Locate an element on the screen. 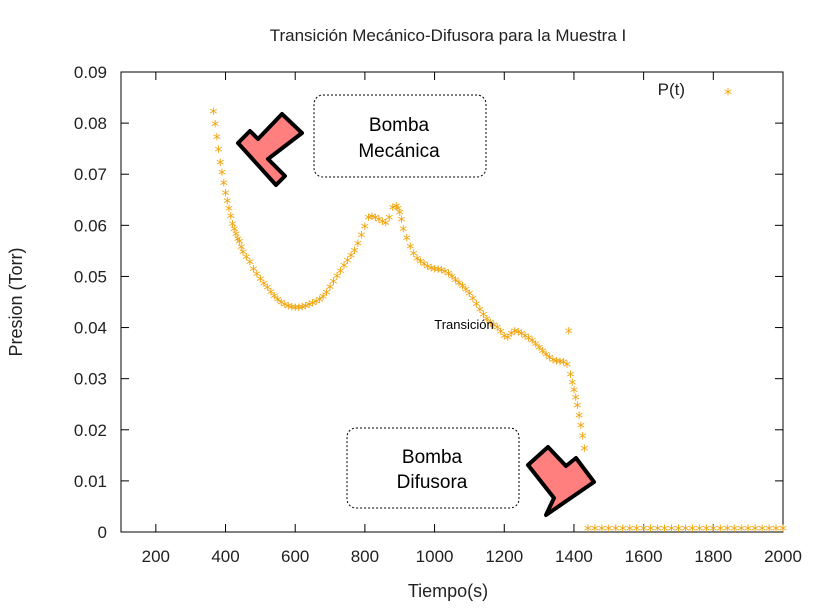 The image size is (821, 609). x-tick-label: 1000 is located at coordinates (435, 556).